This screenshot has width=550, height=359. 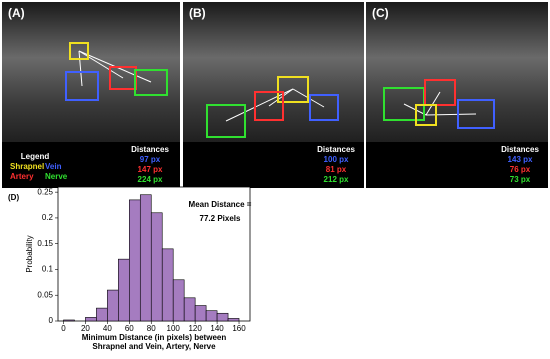 What do you see at coordinates (520, 169) in the screenshot?
I see `distance-value: 76 px` at bounding box center [520, 169].